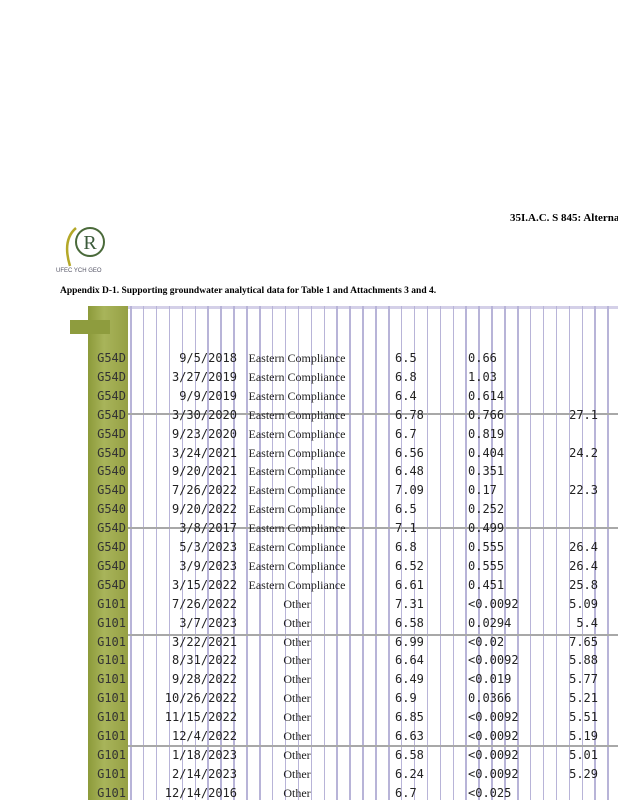 This screenshot has height=800, width=618. Describe the element at coordinates (204, 376) in the screenshot. I see `date-cell: 3/27/2019` at that location.